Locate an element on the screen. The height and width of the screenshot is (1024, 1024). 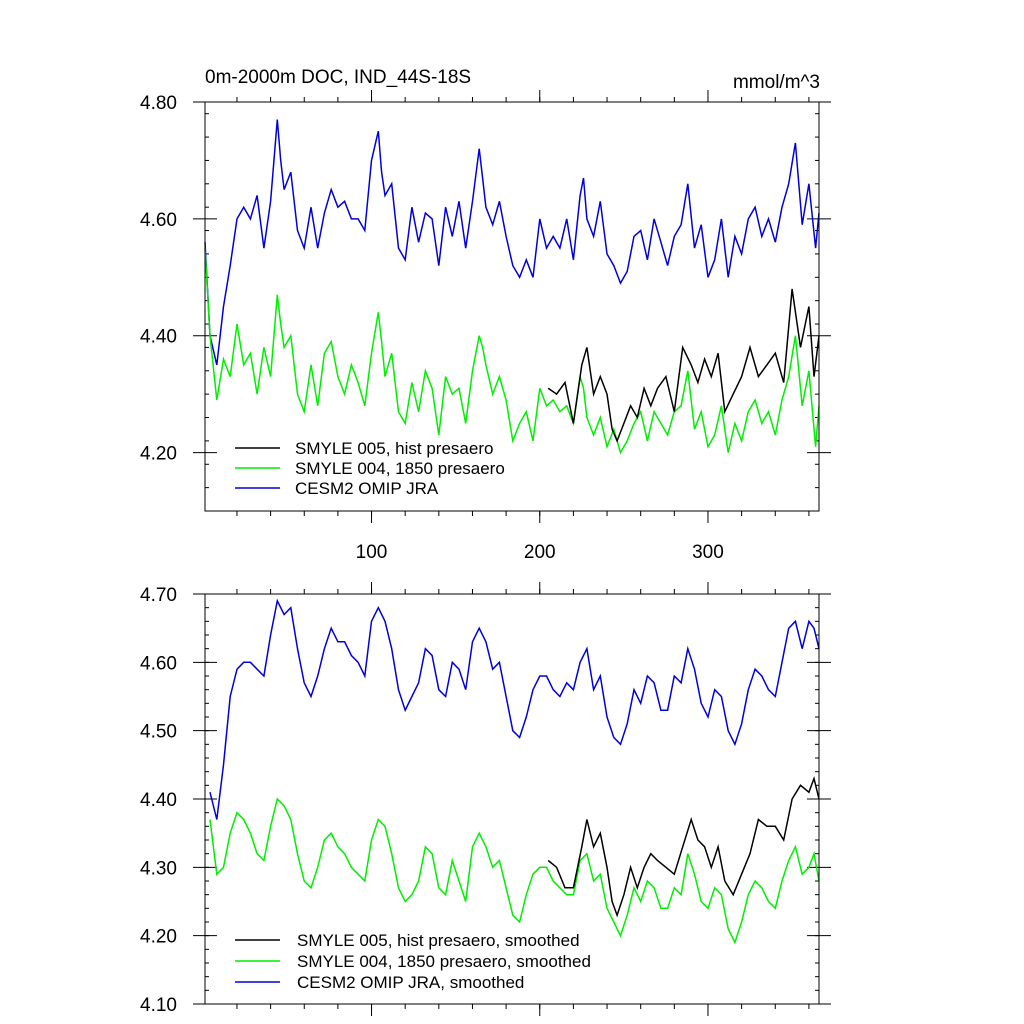
y-tick-label: 4.80 is located at coordinates (158, 103).